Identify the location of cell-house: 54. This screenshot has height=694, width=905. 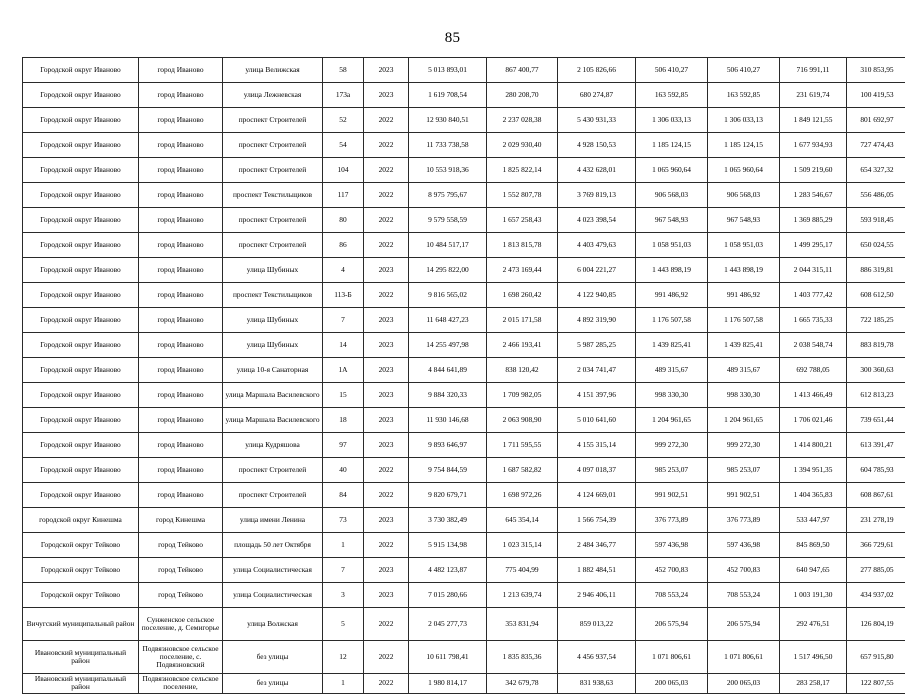
(343, 145).